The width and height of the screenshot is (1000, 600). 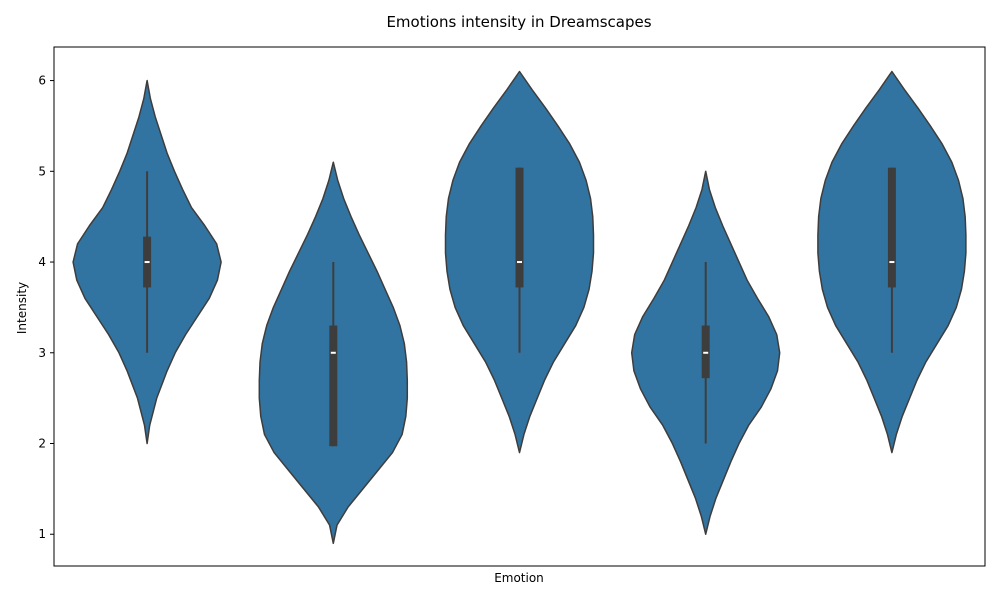 What do you see at coordinates (42, 534) in the screenshot?
I see `y-tick-label: 1` at bounding box center [42, 534].